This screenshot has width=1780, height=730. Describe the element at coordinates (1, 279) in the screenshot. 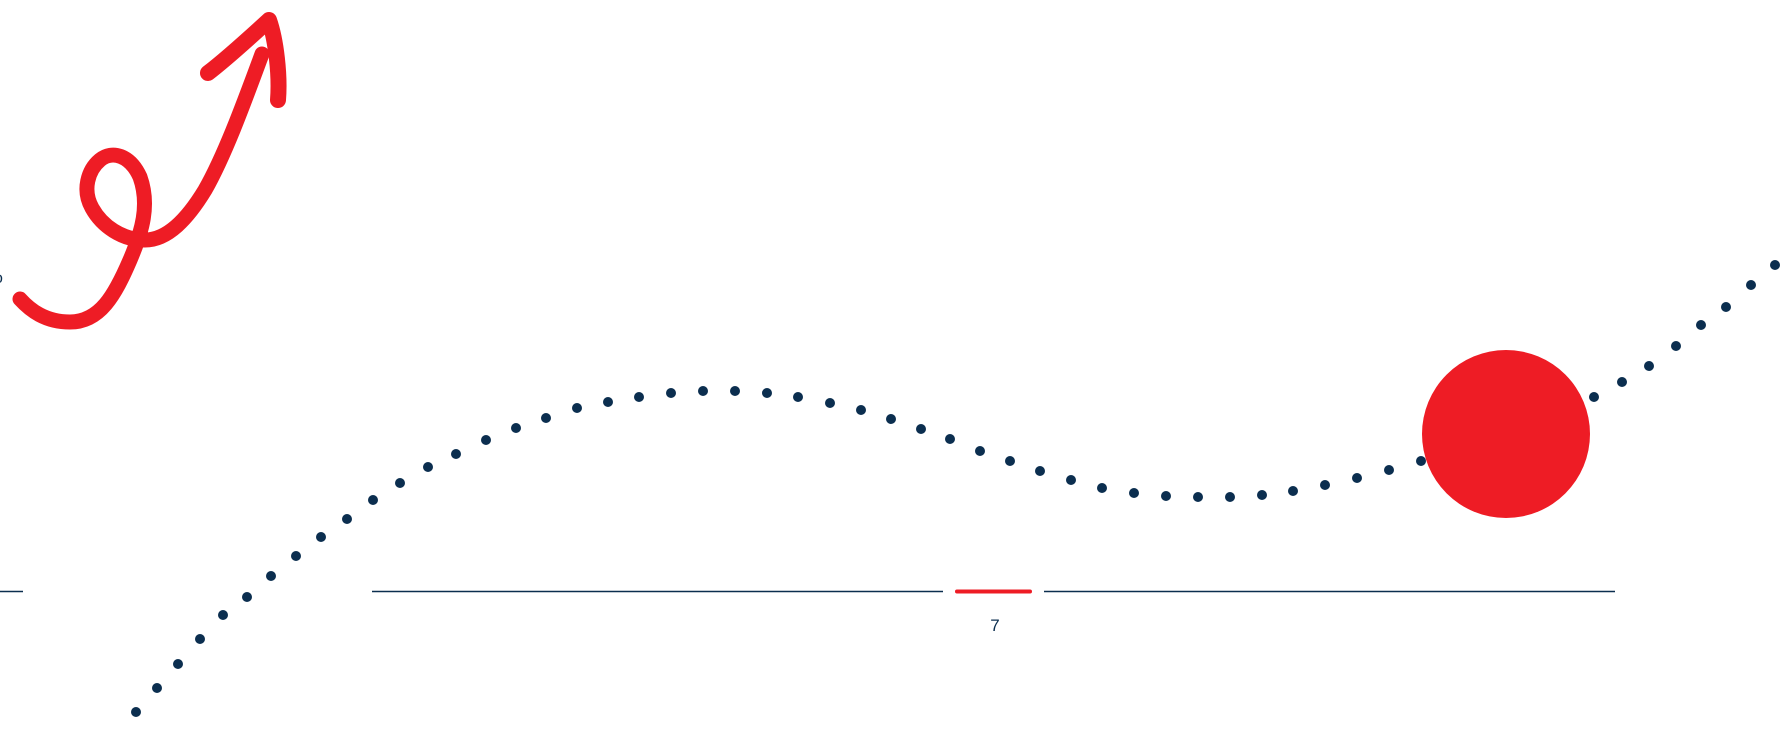

I see `edge-fragment-text: o` at that location.